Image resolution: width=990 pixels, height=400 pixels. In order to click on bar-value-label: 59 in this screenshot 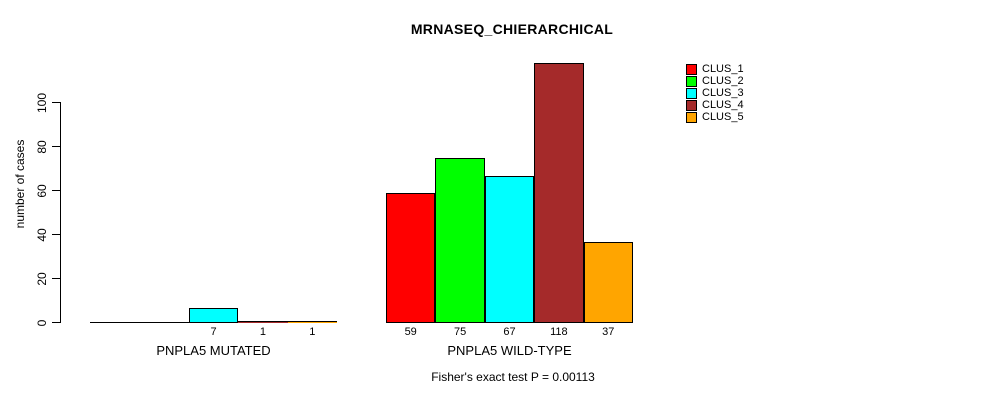, I will do `click(410, 332)`.